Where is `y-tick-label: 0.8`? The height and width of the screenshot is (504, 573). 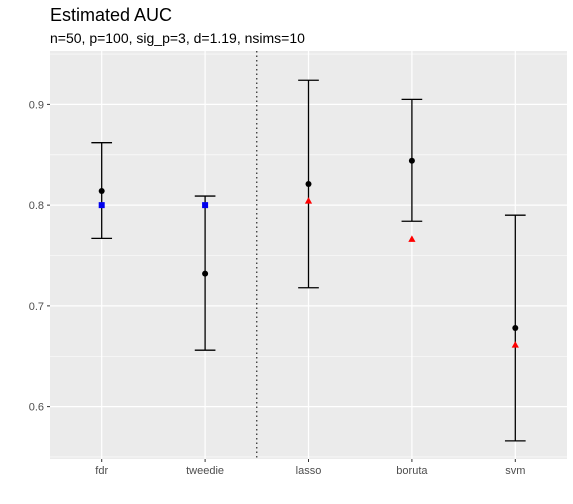
y-tick-label: 0.8 is located at coordinates (36, 206).